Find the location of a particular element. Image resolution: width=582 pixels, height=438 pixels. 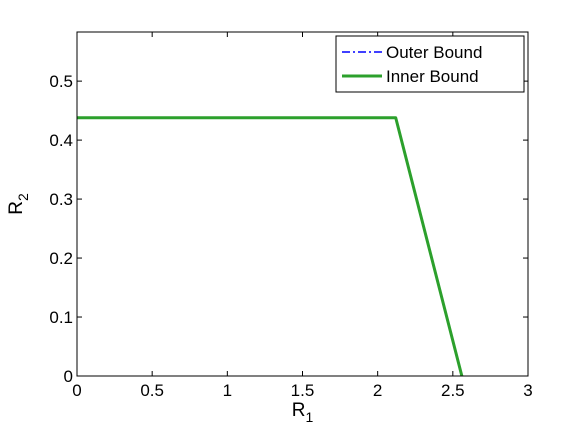

x-tick-label: 2.5 is located at coordinates (453, 390).